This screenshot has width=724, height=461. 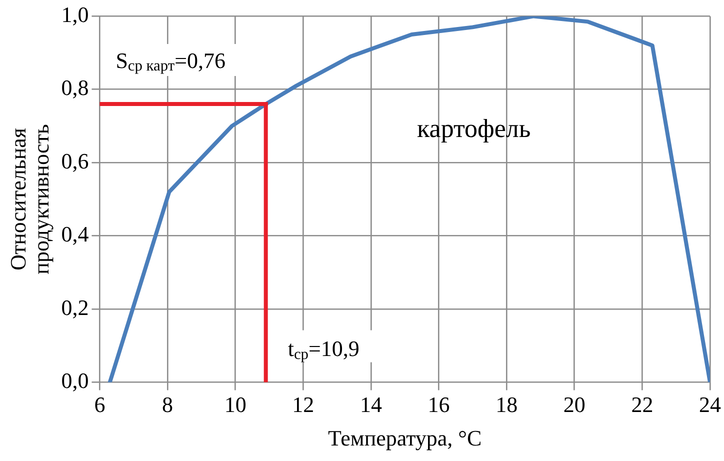 I want to click on x-tick-label: 6, so click(x=100, y=405).